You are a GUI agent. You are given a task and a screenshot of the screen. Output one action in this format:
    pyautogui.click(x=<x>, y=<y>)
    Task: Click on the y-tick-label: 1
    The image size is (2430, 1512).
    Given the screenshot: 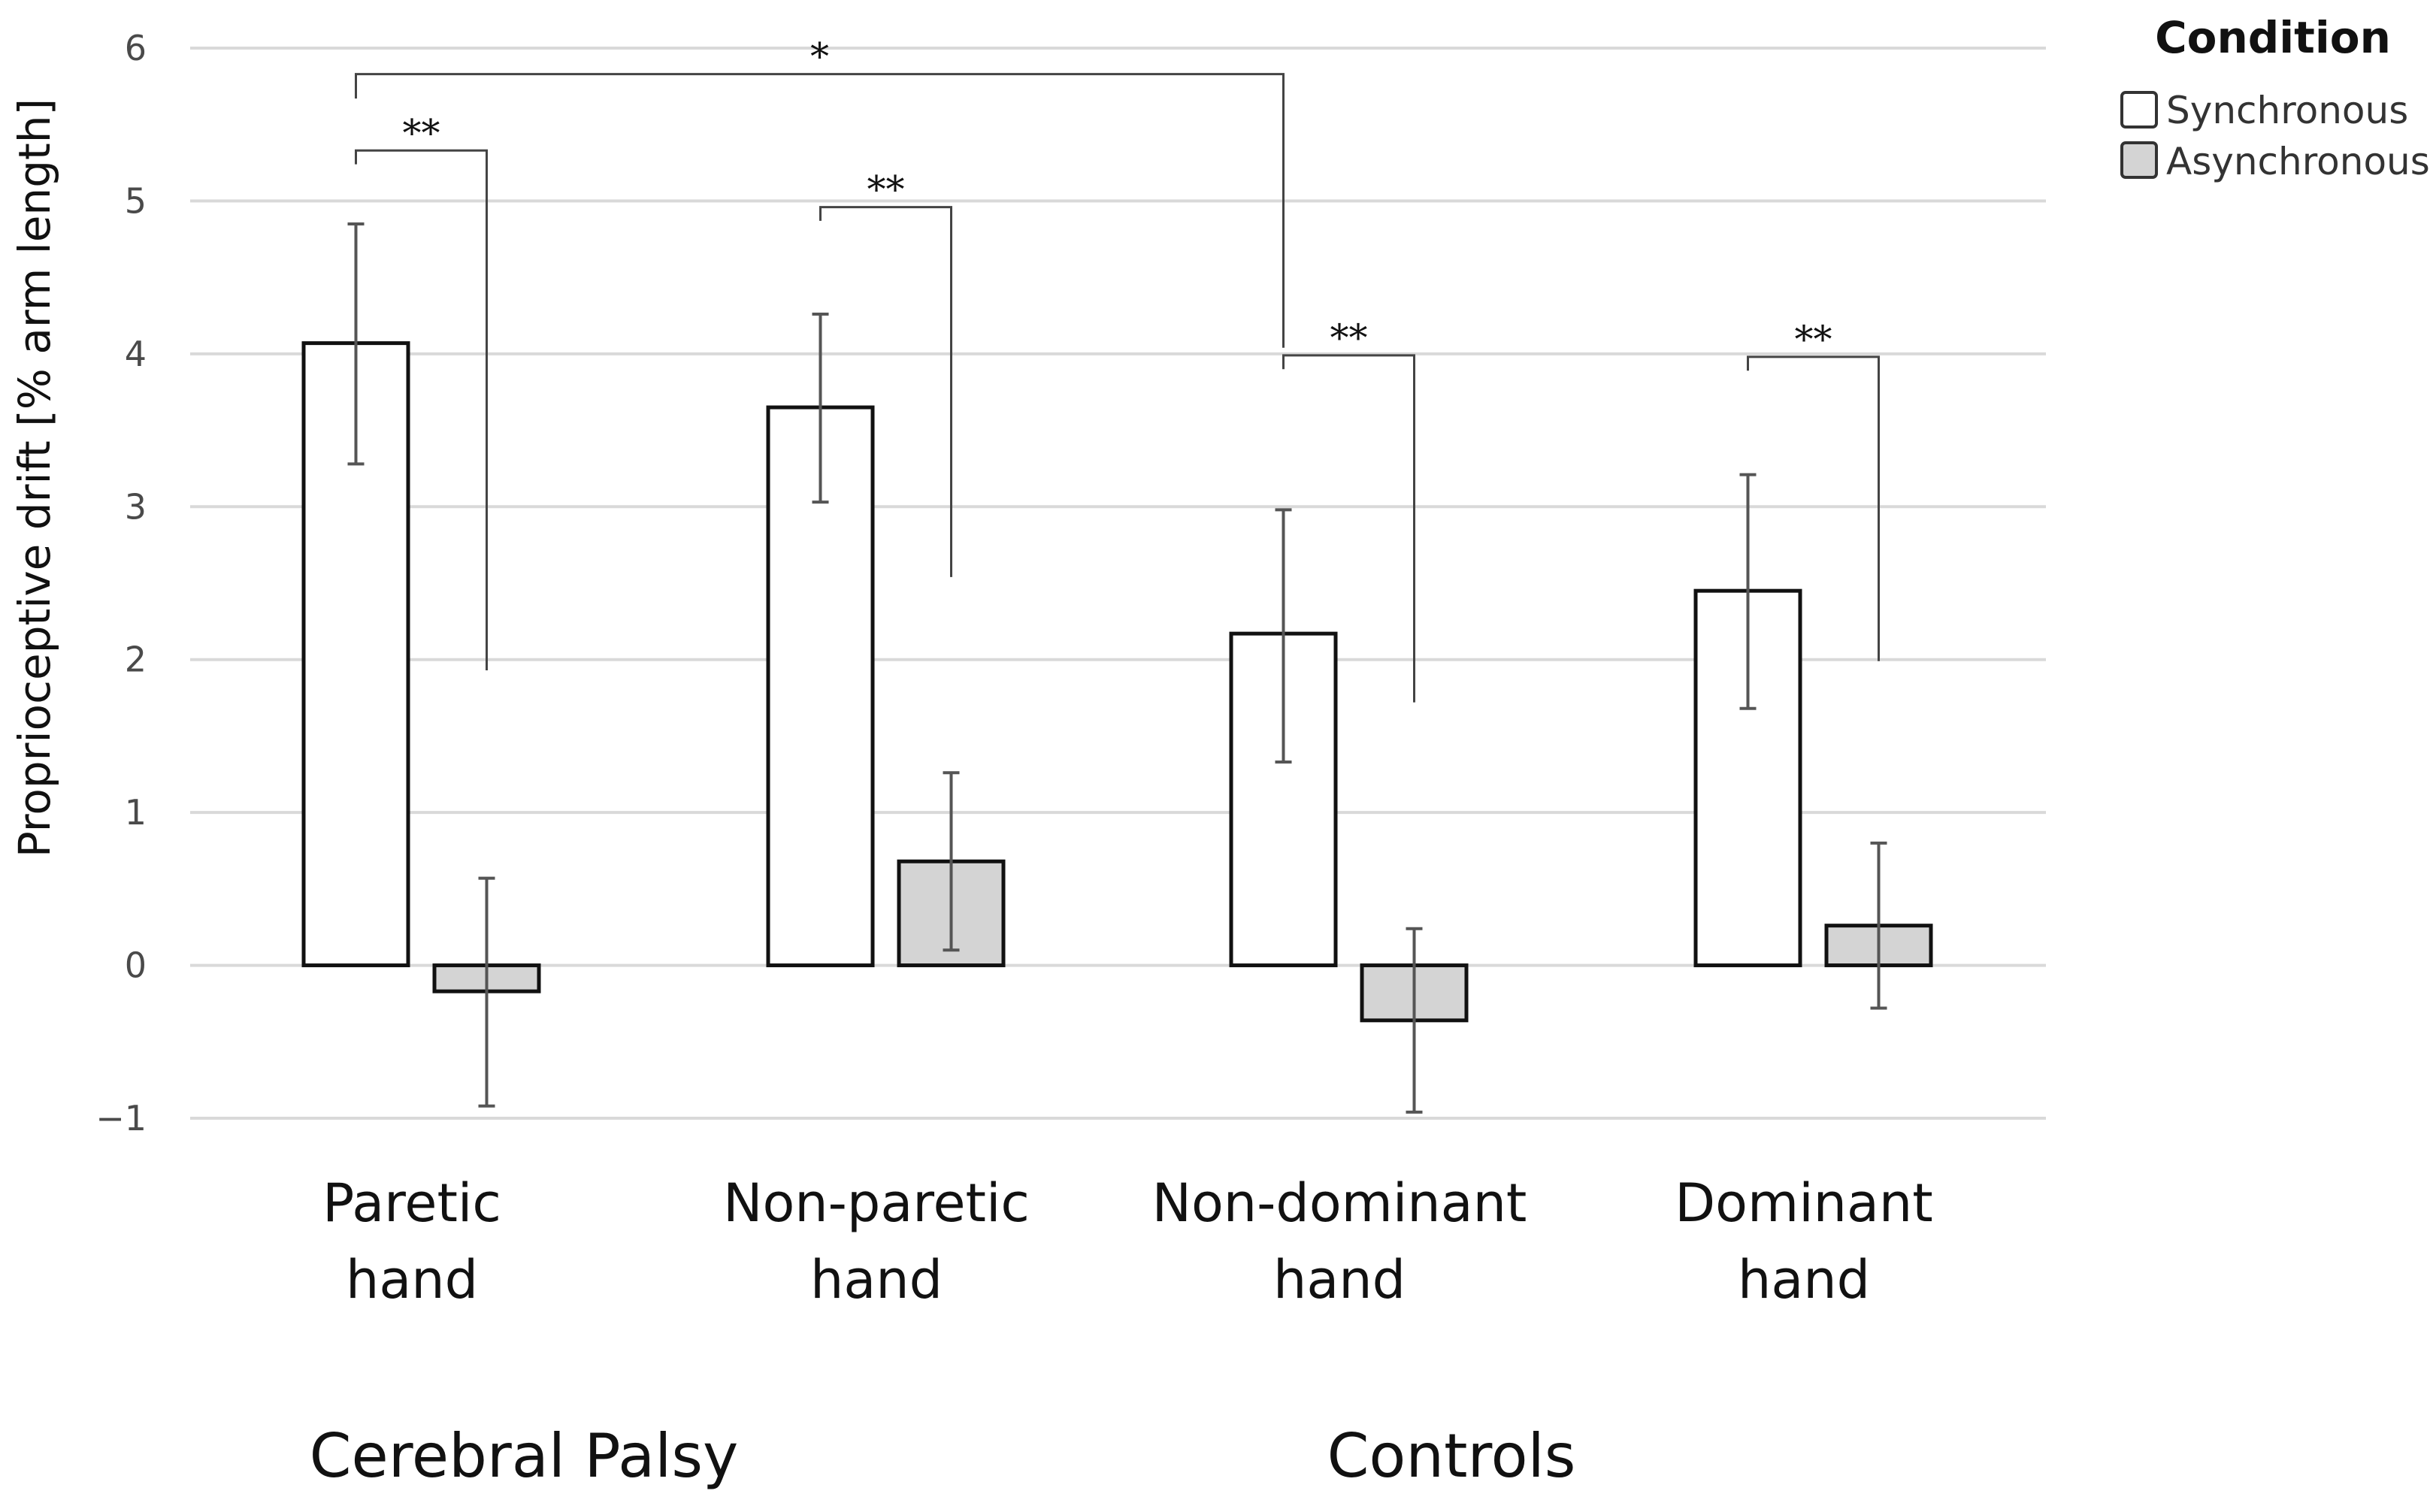 What is the action you would take?
    pyautogui.click(x=136, y=813)
    